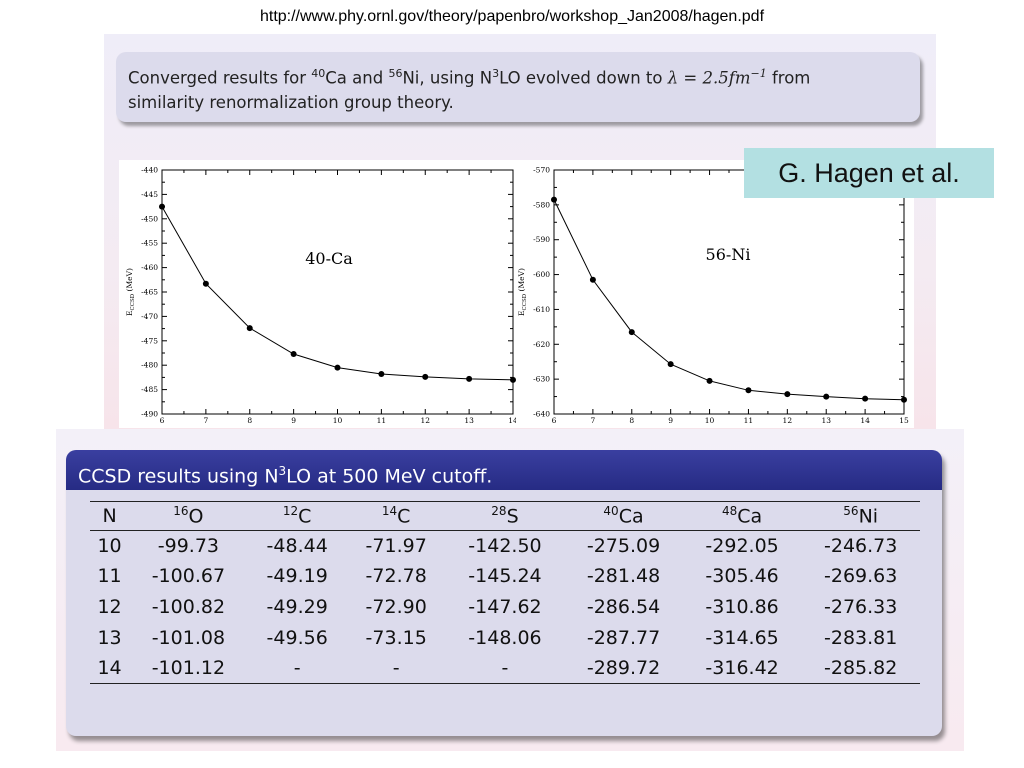 Image resolution: width=1024 pixels, height=768 pixels. I want to click on x-tick-label: 15, so click(904, 420).